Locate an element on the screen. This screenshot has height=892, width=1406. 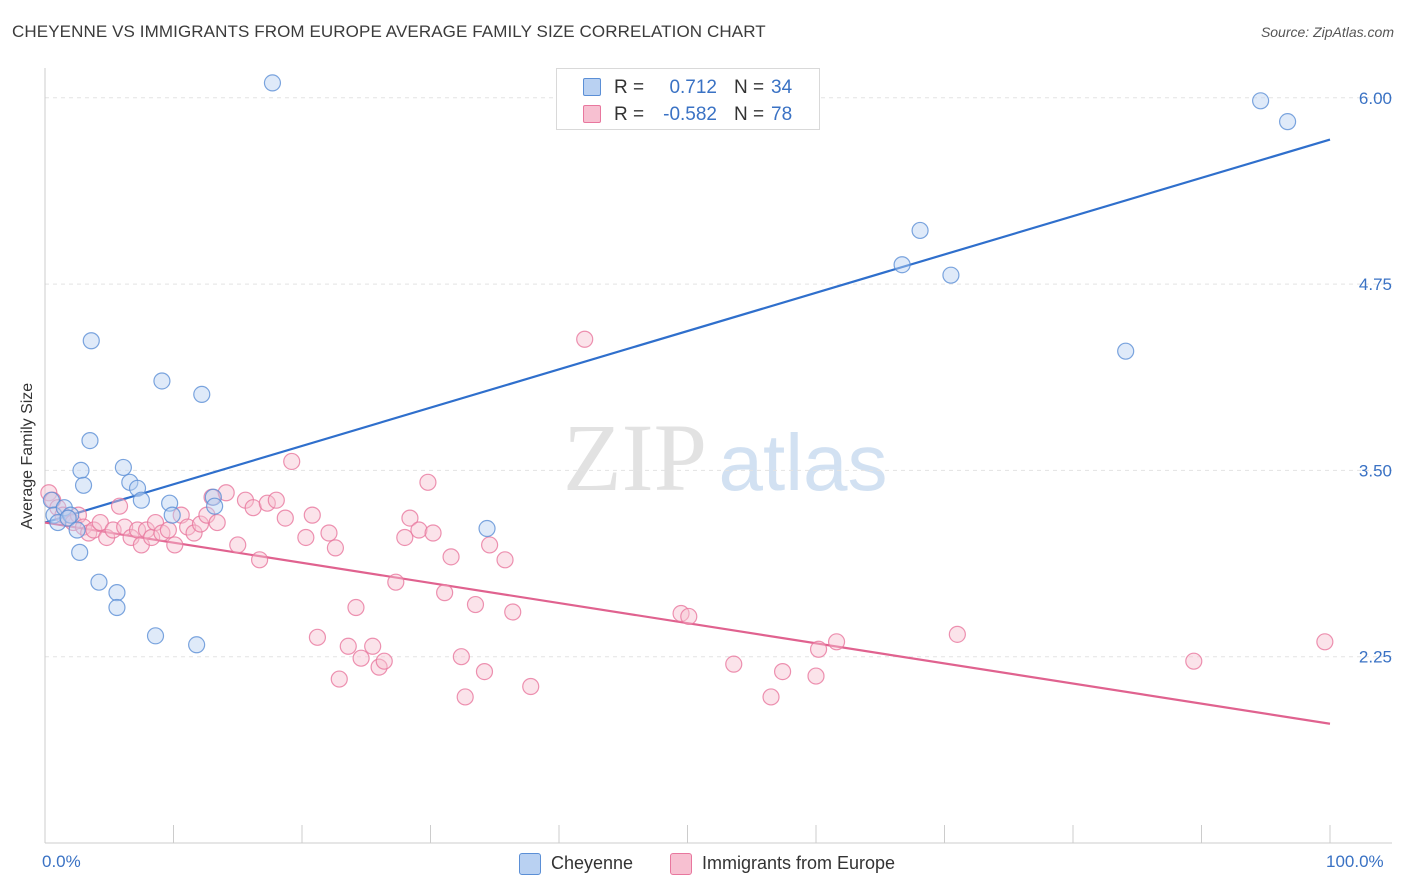
y-tick-label: 4.75 is located at coordinates (1375, 284).